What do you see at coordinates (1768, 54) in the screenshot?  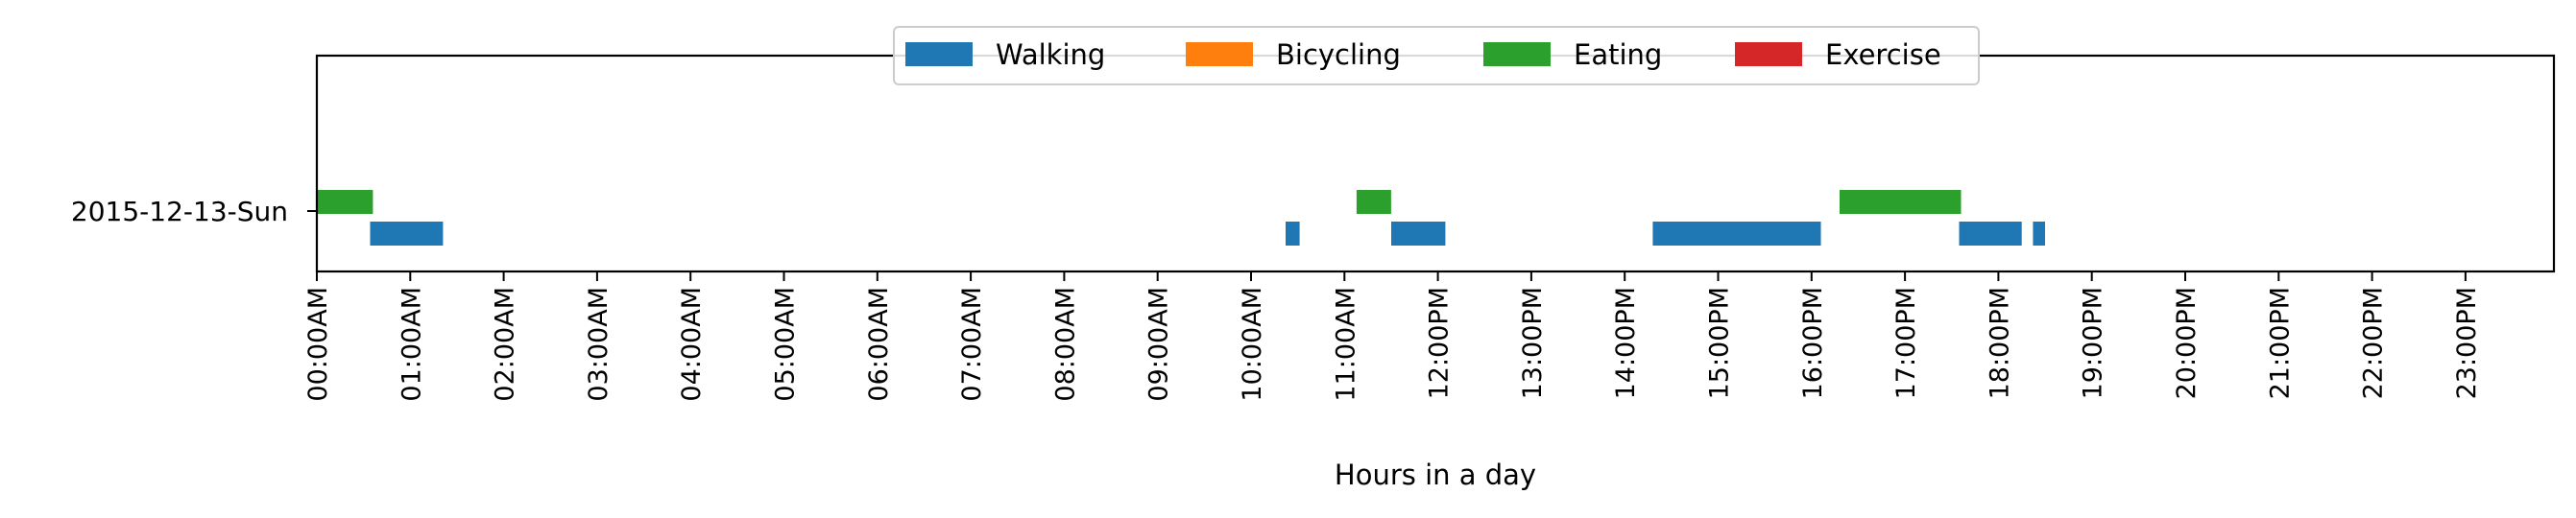 I see `legend-swatch-exercise` at bounding box center [1768, 54].